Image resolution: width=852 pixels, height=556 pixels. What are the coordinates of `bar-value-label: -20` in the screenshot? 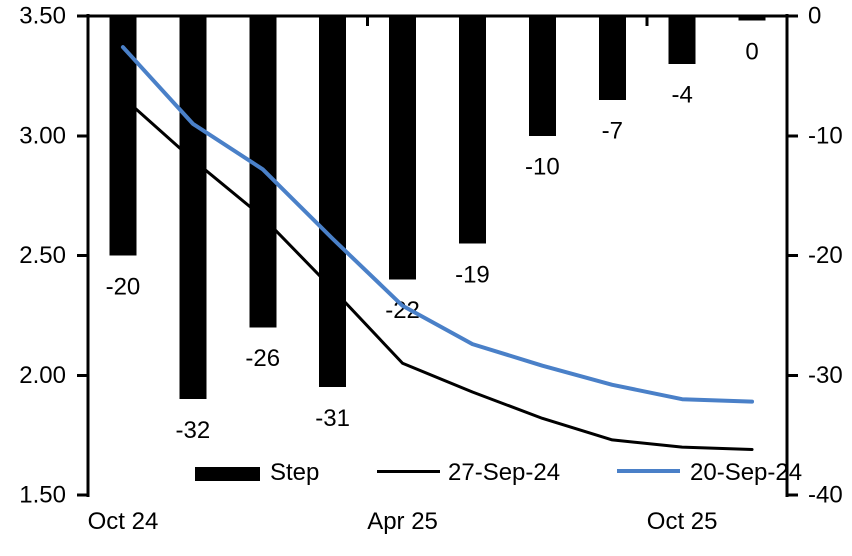 It's located at (123, 286).